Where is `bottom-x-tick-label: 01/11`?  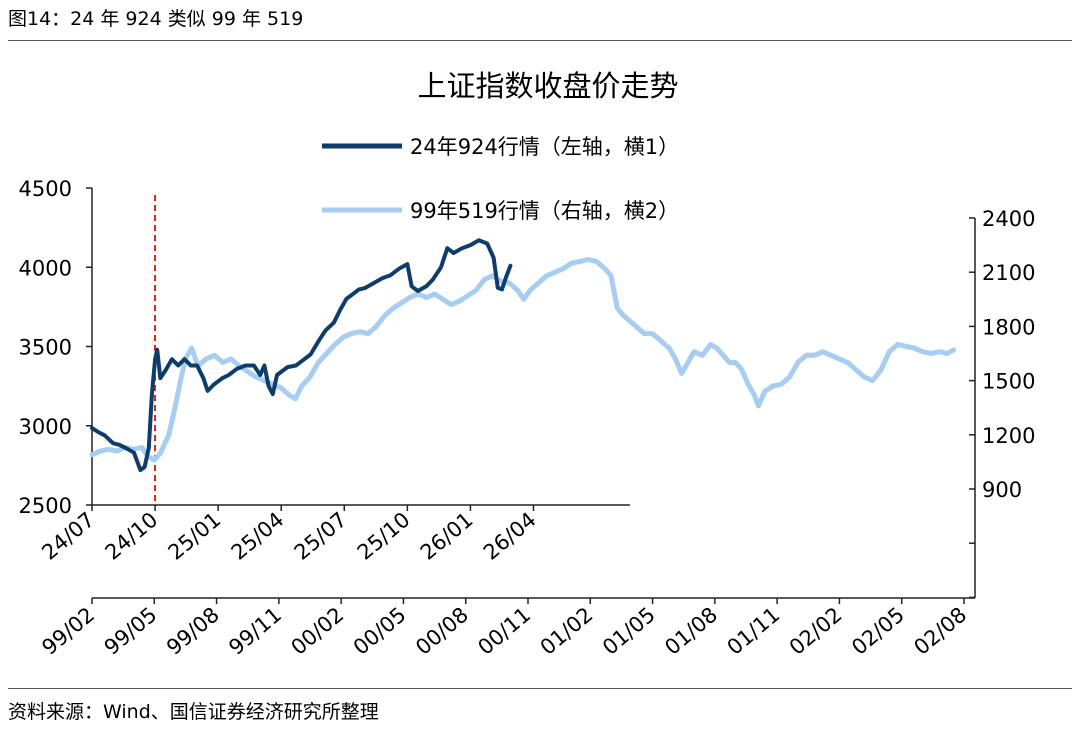
bottom-x-tick-label: 01/11 is located at coordinates (754, 630).